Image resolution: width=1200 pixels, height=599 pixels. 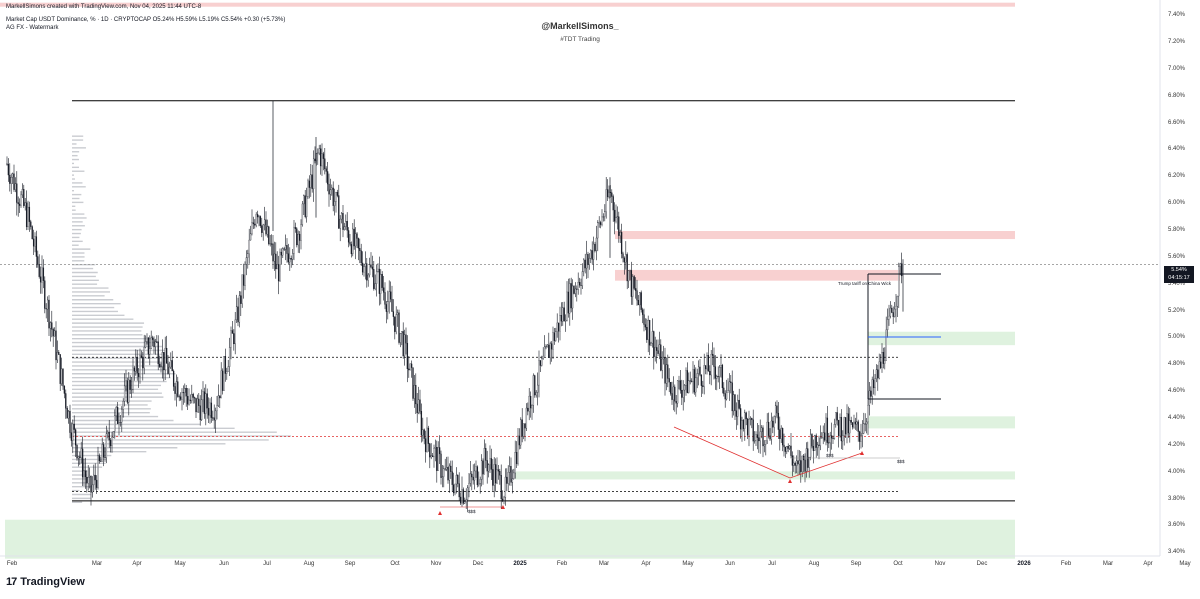 What do you see at coordinates (503, 507) in the screenshot?
I see `swing-low-marker` at bounding box center [503, 507].